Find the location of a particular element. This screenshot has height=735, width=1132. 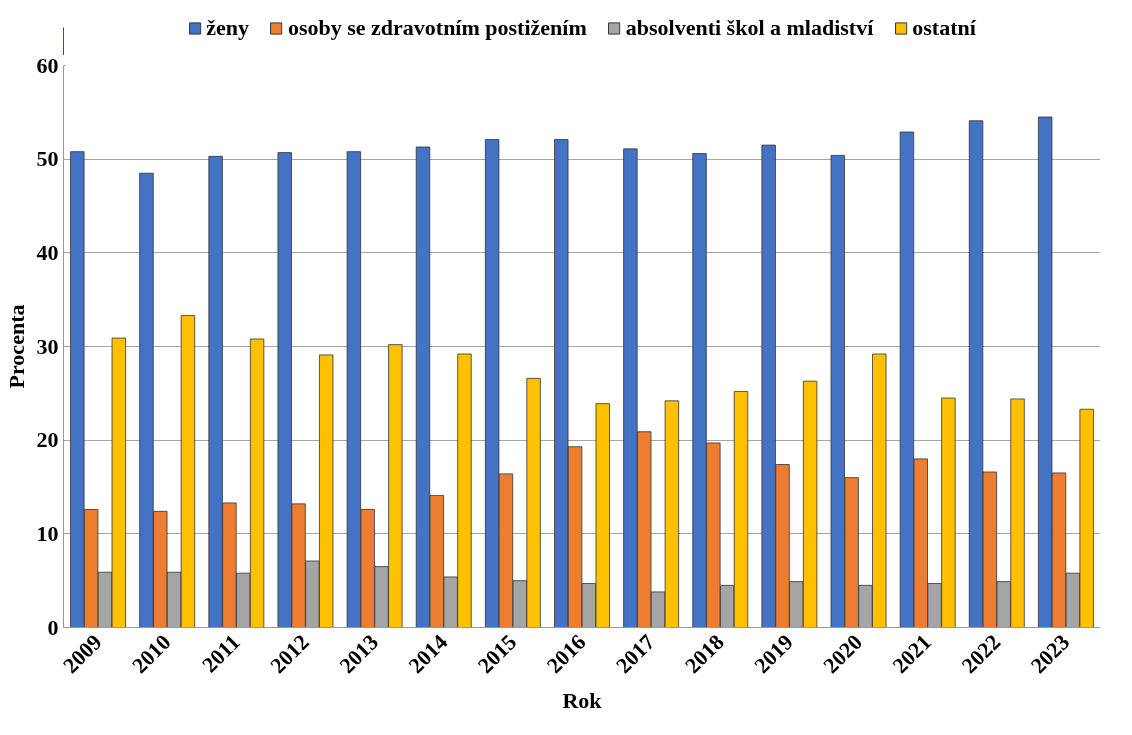

legend-label: absolventi škol a mladiství is located at coordinates (749, 27).